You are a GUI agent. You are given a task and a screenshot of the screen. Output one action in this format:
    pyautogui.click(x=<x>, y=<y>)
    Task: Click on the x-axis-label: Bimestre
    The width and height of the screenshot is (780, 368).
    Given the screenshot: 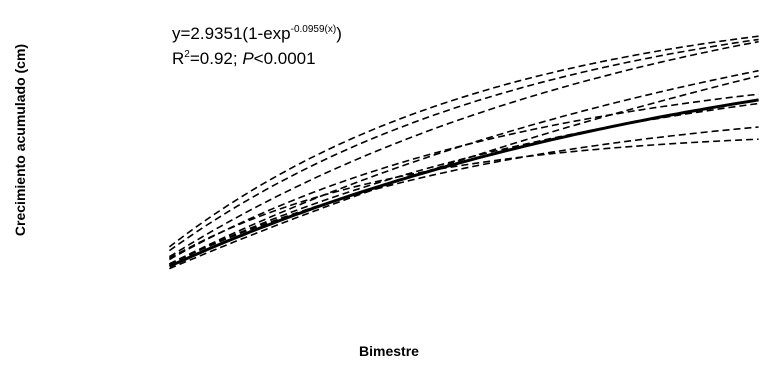 What is the action you would take?
    pyautogui.click(x=389, y=351)
    